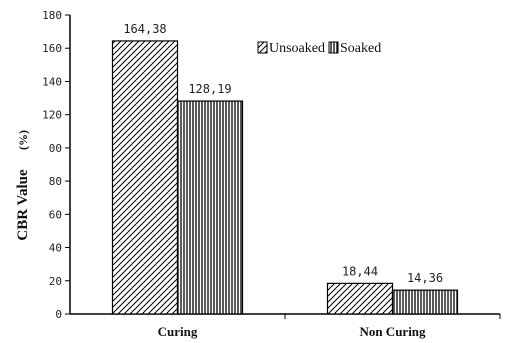  I want to click on y-tick-label: 160, so click(52, 48).